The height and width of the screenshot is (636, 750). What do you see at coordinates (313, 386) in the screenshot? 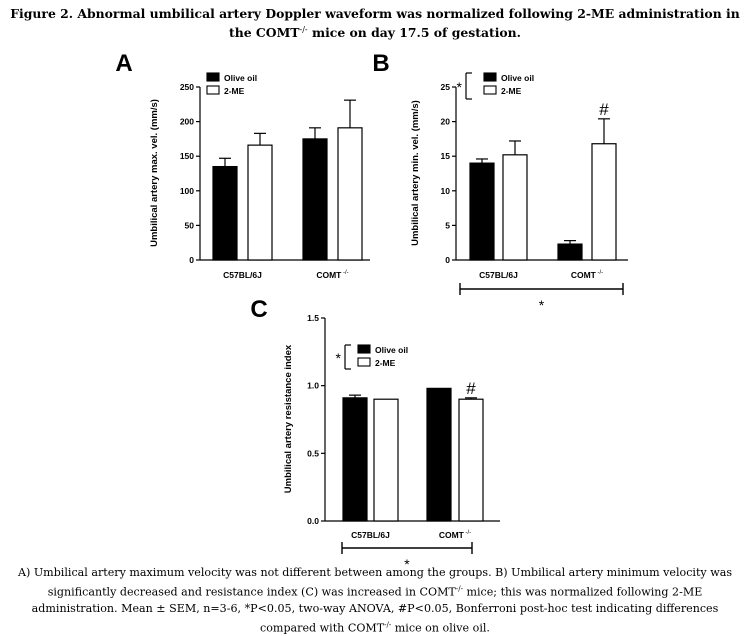
I see `y-tick-label: 1.0` at bounding box center [313, 386].